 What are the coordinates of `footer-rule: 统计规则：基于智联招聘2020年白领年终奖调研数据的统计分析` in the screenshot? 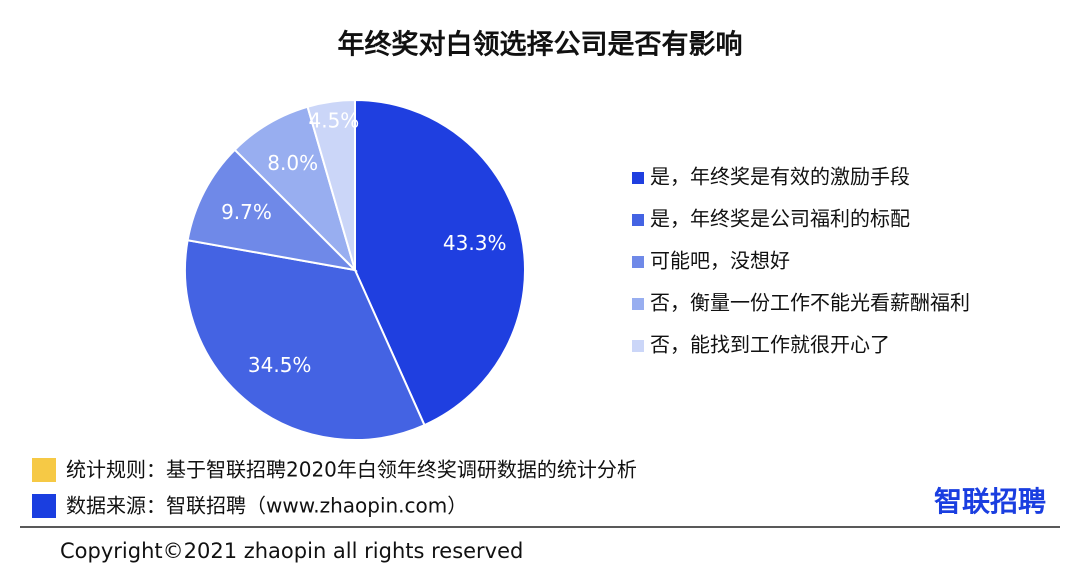 It's located at (351, 470).